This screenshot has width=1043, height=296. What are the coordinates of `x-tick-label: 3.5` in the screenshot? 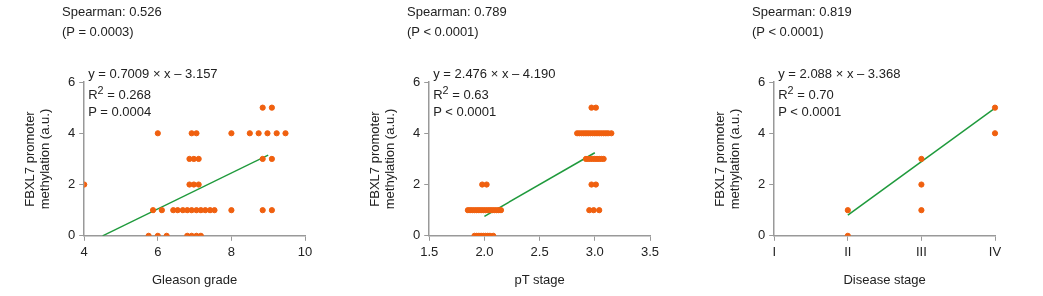 It's located at (650, 252).